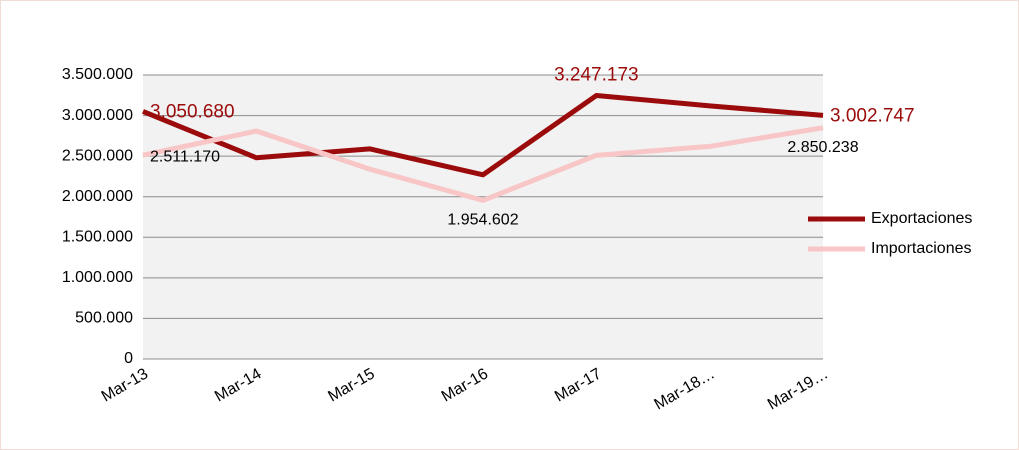 This screenshot has height=450, width=1019. I want to click on data-label: 2.850.238, so click(822, 147).